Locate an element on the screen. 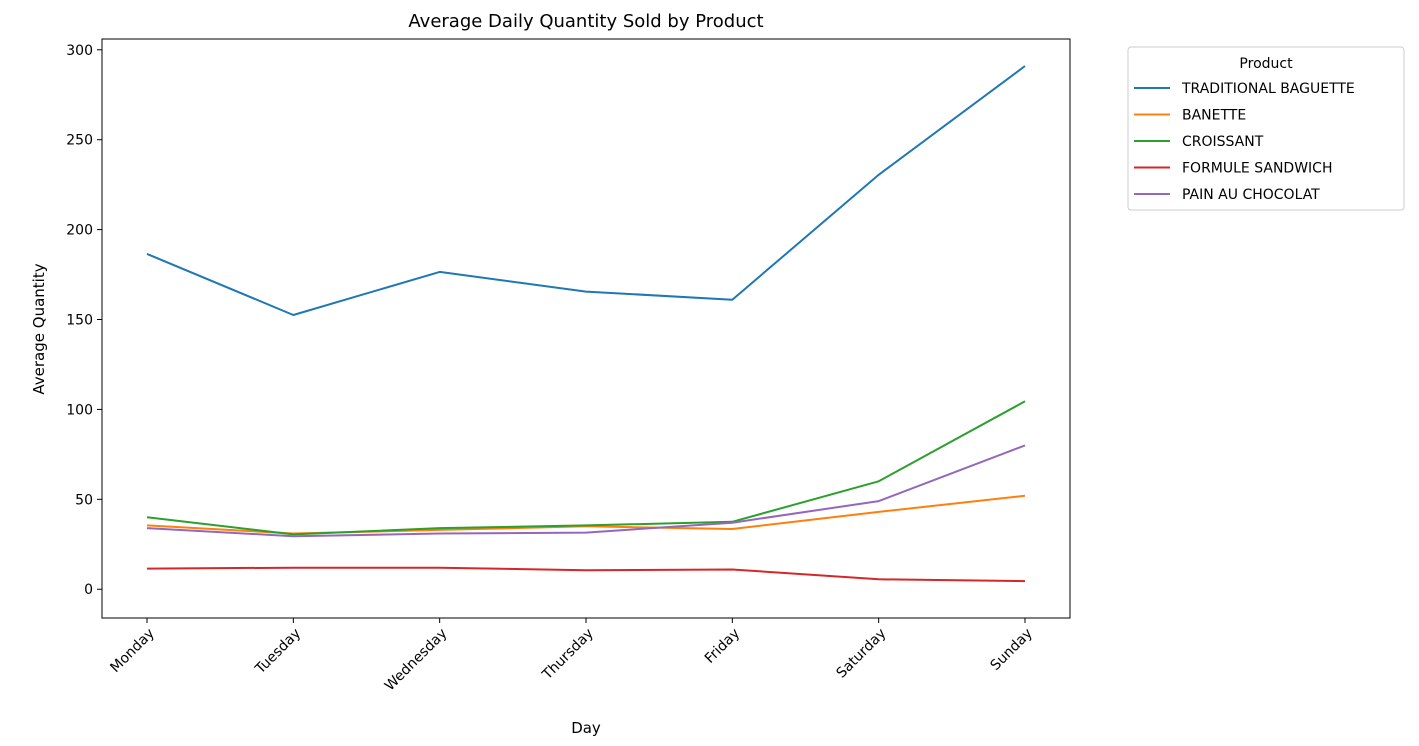 Image resolution: width=1419 pixels, height=746 pixels. legend-label: CROISSANT is located at coordinates (1223, 142).